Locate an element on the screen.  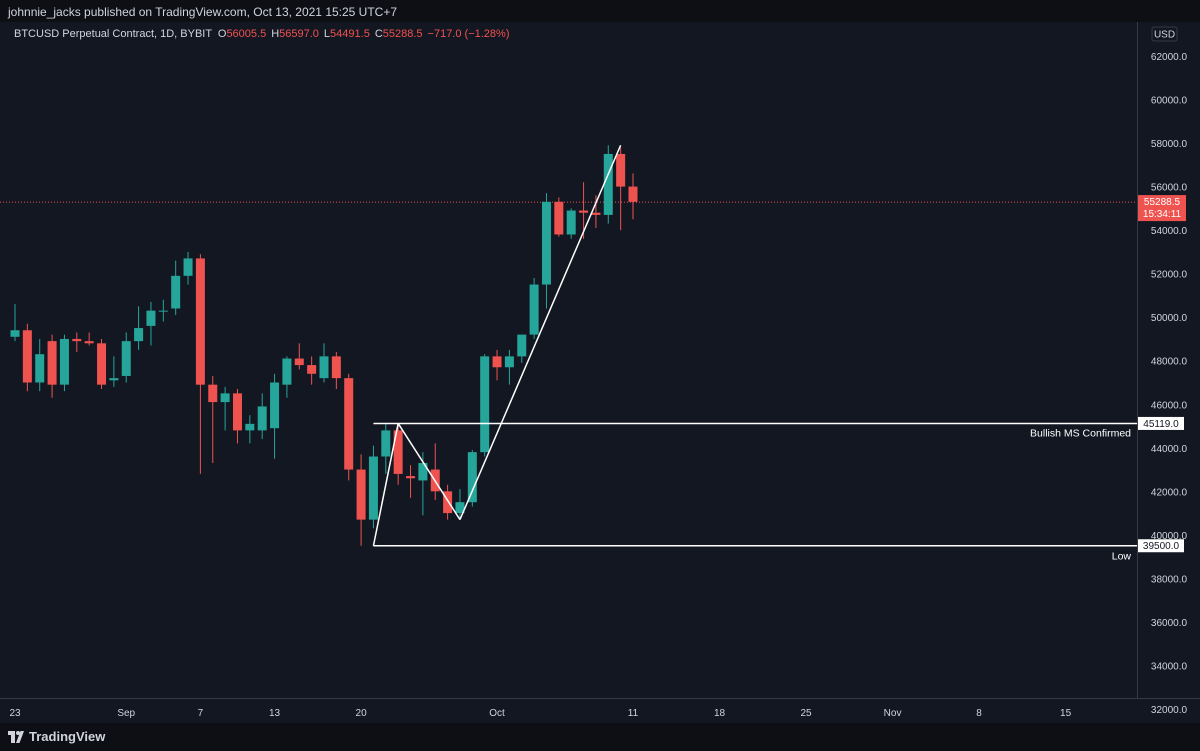
time-tick-label: Nov is located at coordinates (893, 713).